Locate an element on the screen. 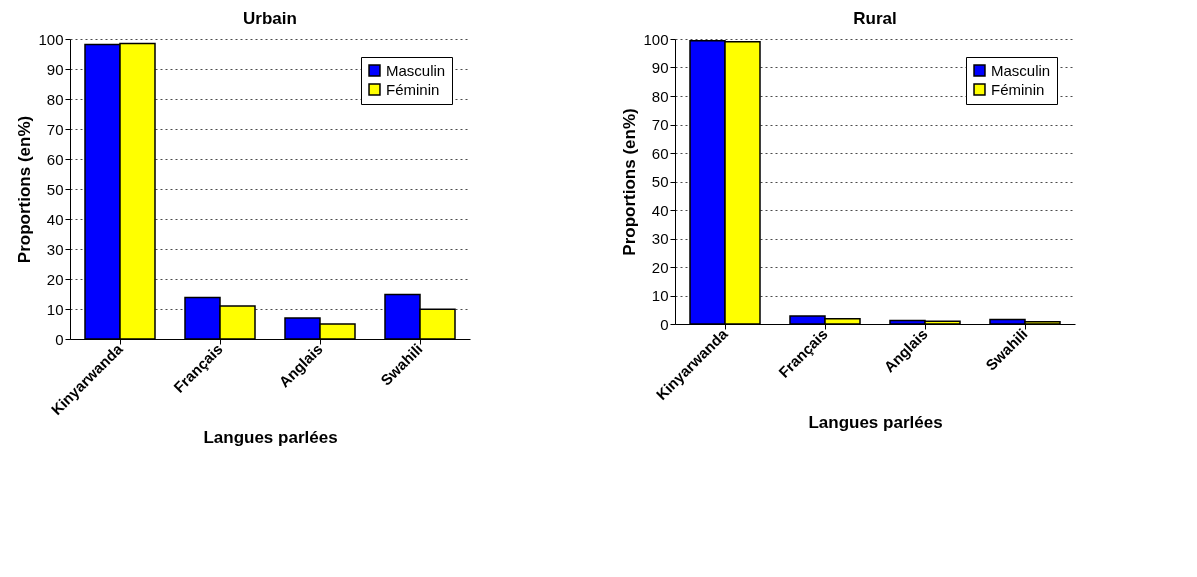  chart-title: Rural is located at coordinates (875, 18).